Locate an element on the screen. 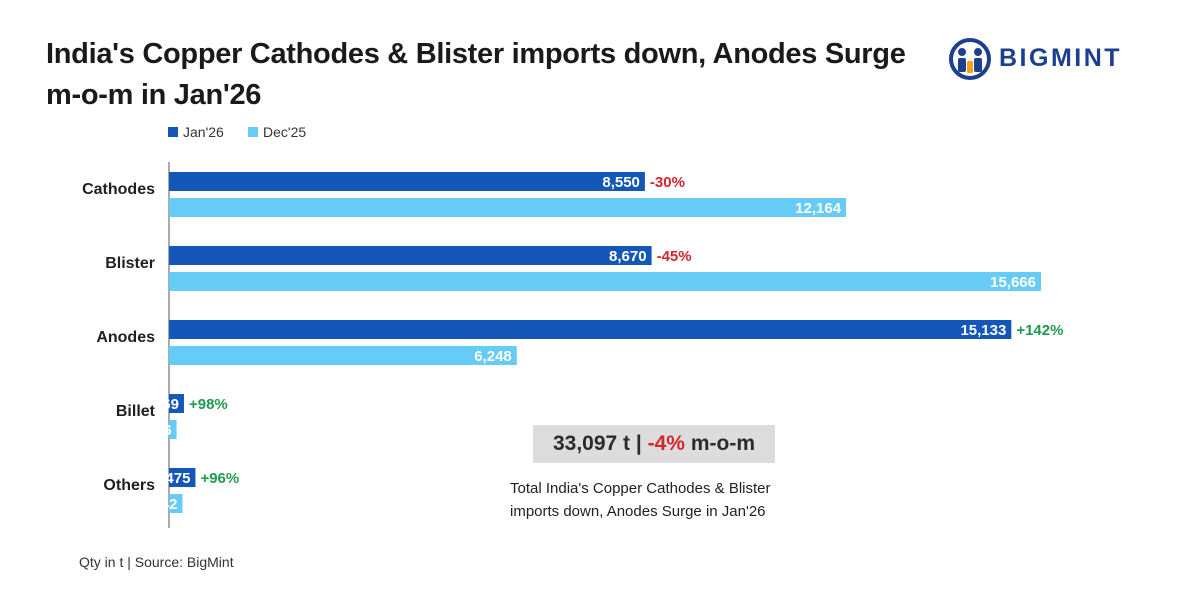  bar-billet-jan26 is located at coordinates (176, 403).